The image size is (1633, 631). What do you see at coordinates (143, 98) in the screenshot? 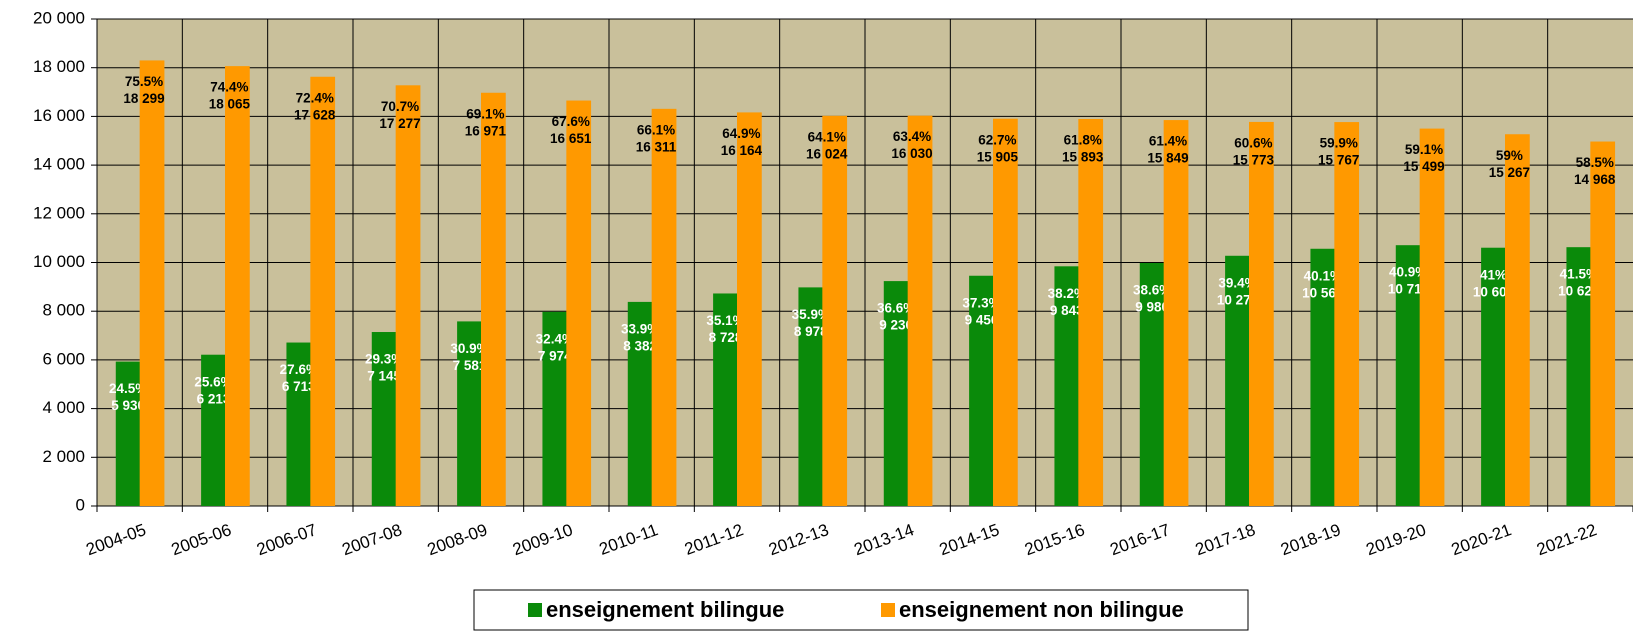
I see `data-label: 18 299` at bounding box center [143, 98].